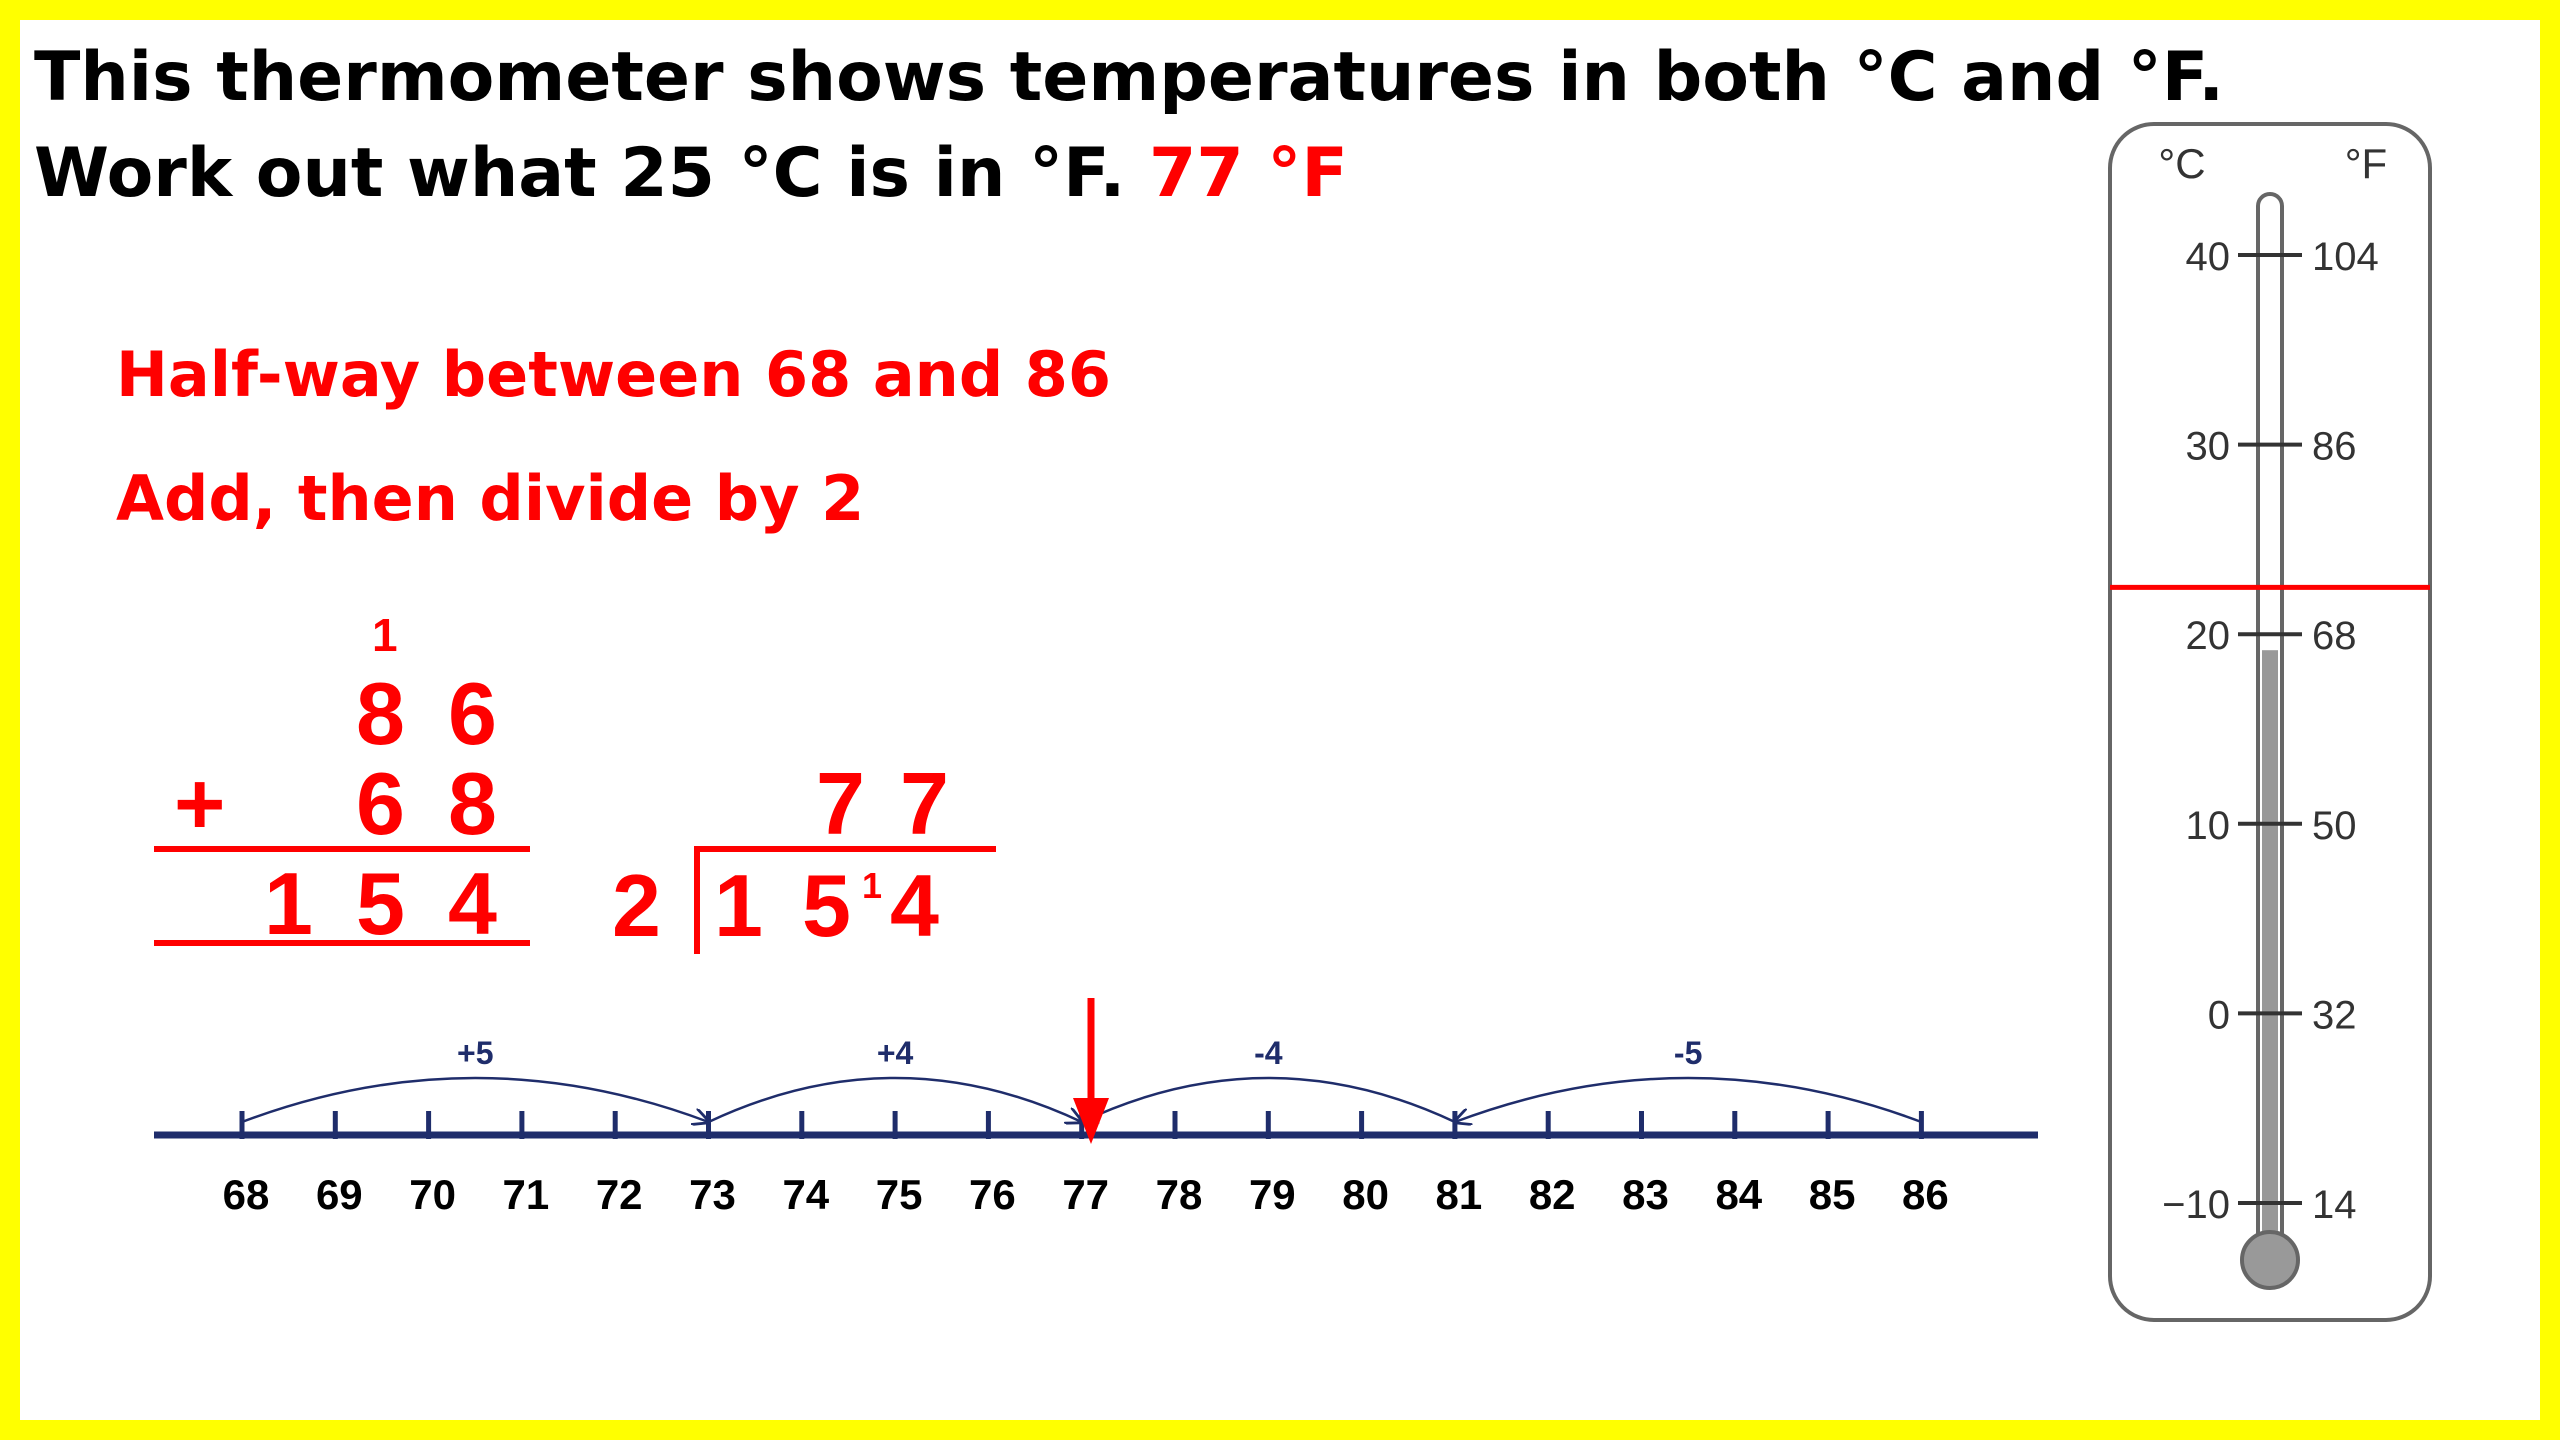 The image size is (2560, 1440). What do you see at coordinates (2345, 257) in the screenshot?
I see `fahrenheit-label: 104` at bounding box center [2345, 257].